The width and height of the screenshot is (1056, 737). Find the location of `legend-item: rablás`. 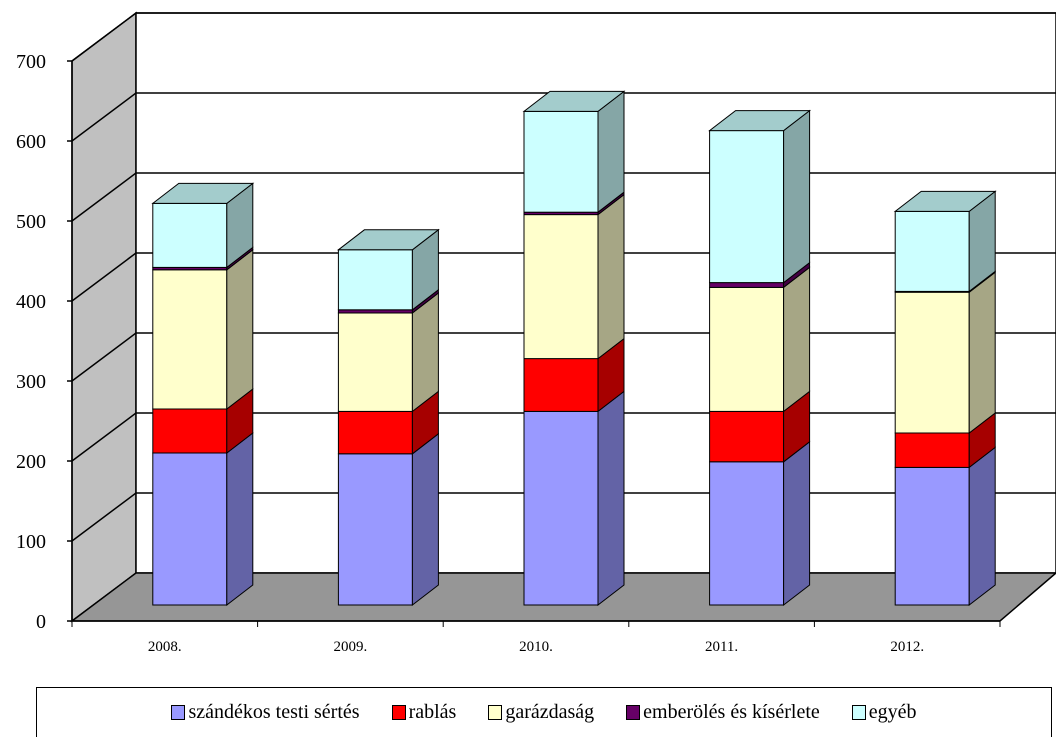

legend-item: rablás is located at coordinates (424, 712).